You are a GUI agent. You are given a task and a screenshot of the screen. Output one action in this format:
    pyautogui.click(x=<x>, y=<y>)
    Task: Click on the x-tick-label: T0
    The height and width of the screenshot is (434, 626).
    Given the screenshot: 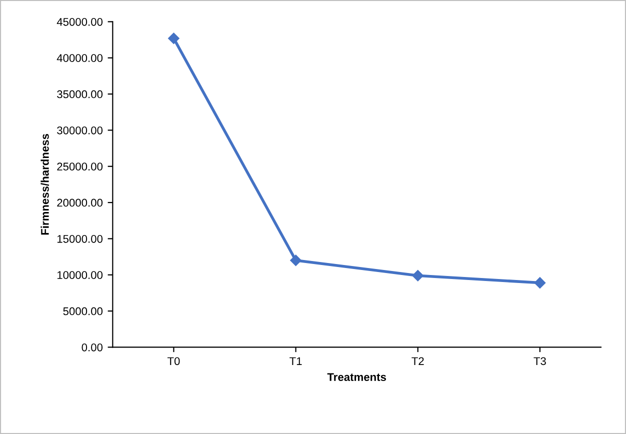 What is the action you would take?
    pyautogui.click(x=173, y=361)
    